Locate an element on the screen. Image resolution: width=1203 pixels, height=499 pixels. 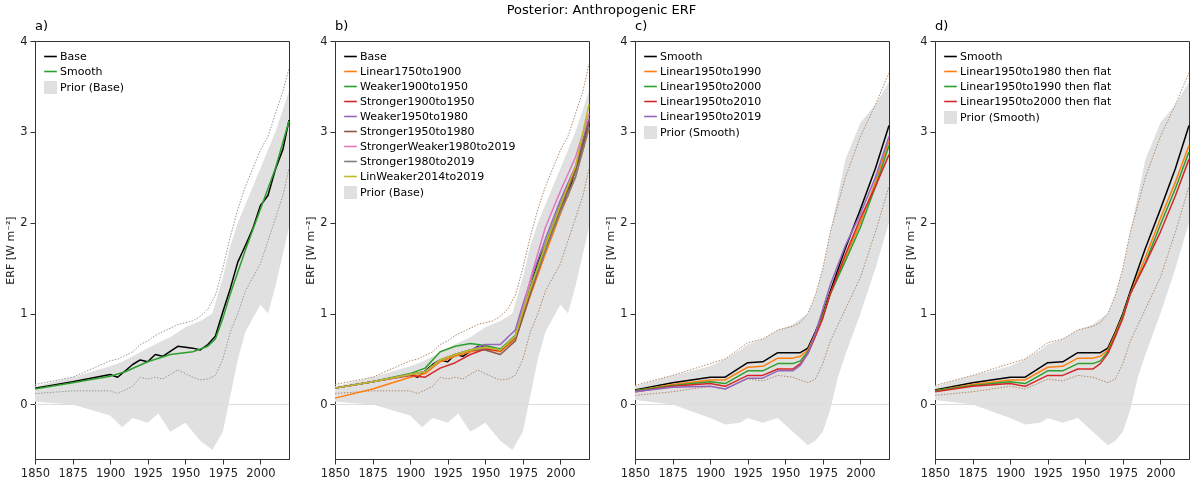
legend-label: Linear1950to2000 is located at coordinates (711, 86).